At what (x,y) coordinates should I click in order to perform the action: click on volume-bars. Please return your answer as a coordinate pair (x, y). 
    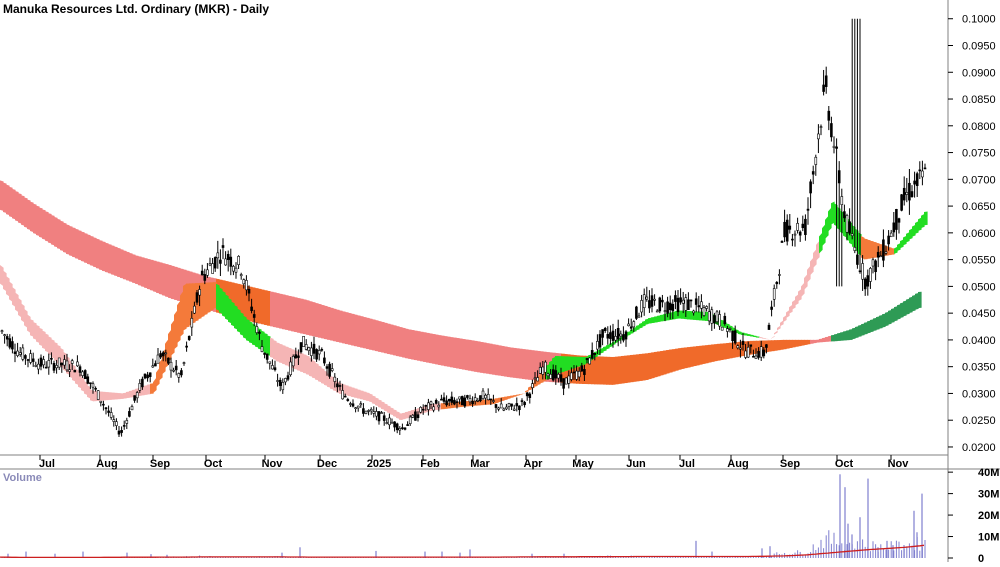
    Looking at the image, I should click on (463, 516).